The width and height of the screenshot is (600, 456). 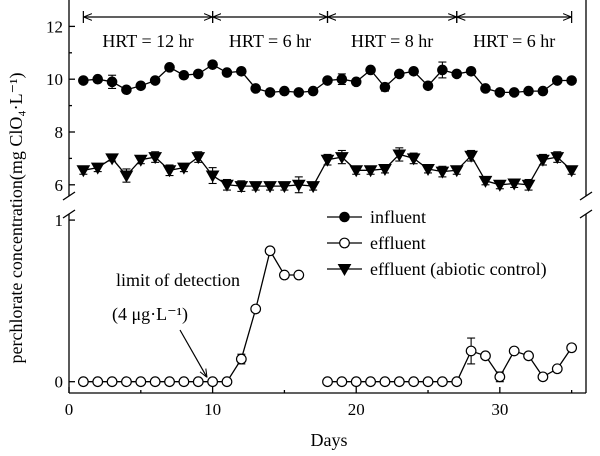 I want to click on annotation-text: limit of detection, so click(x=178, y=280).